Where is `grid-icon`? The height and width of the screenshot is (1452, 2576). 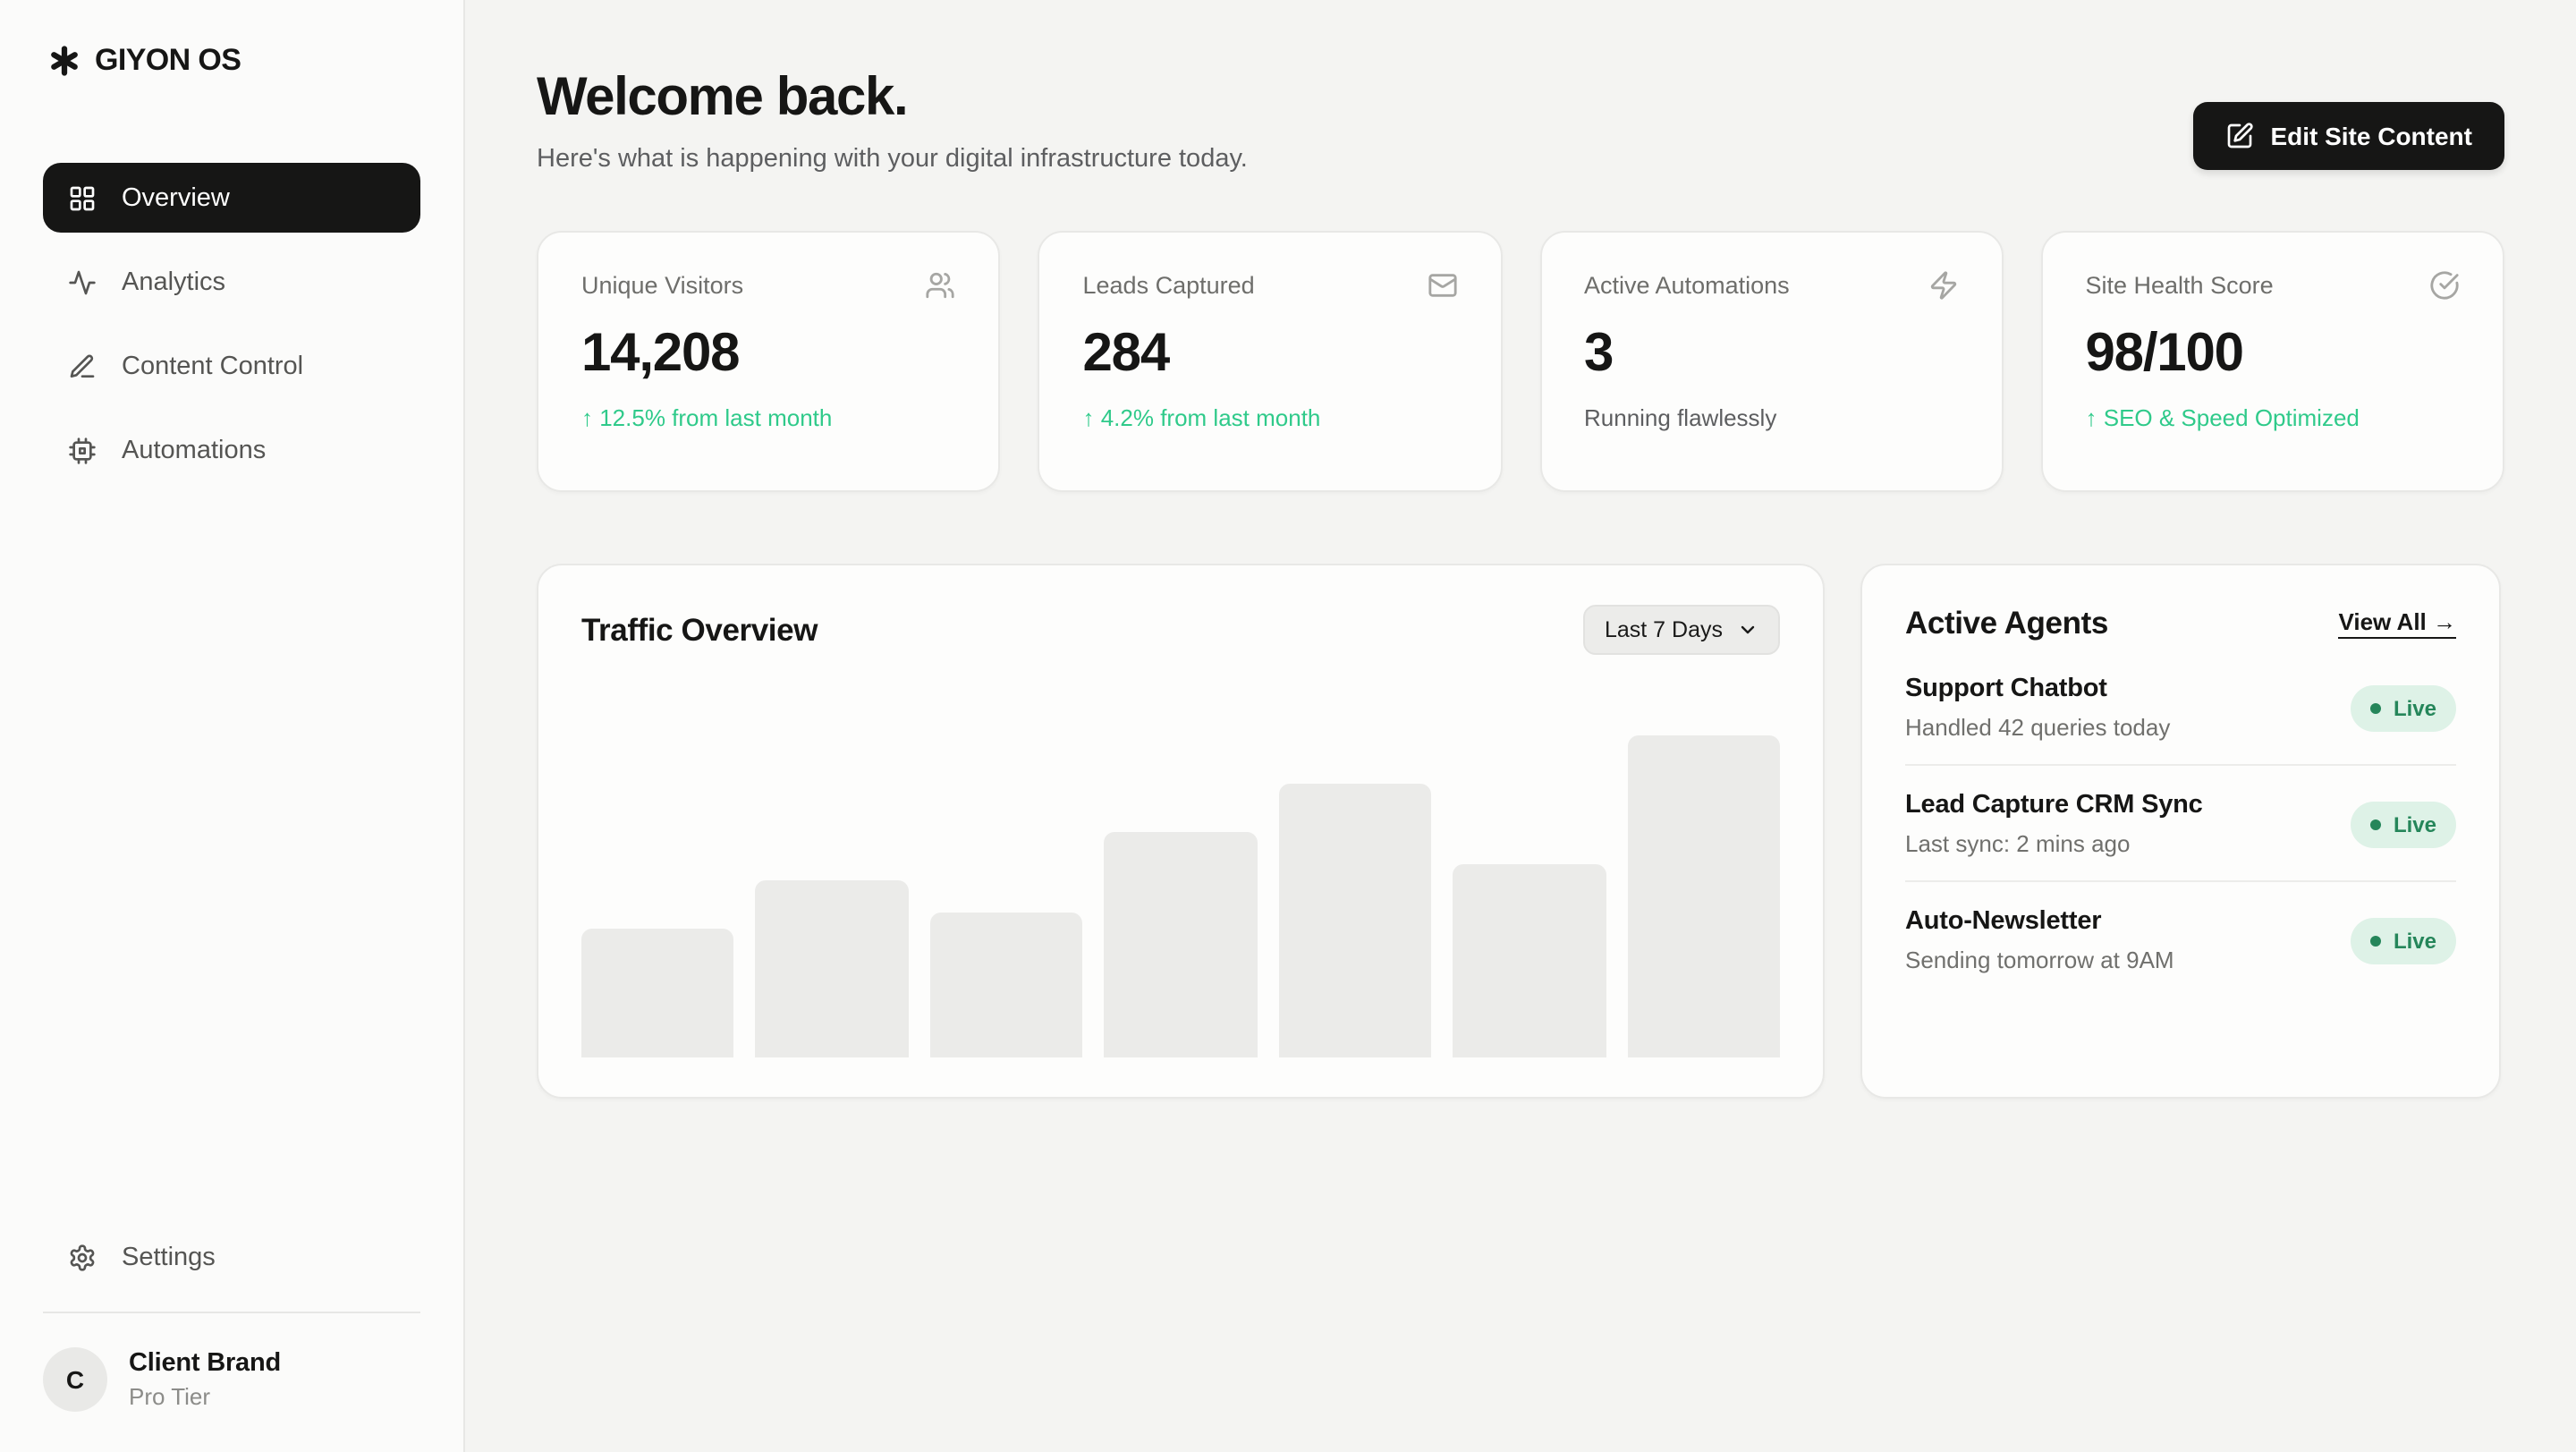
grid-icon is located at coordinates (82, 197).